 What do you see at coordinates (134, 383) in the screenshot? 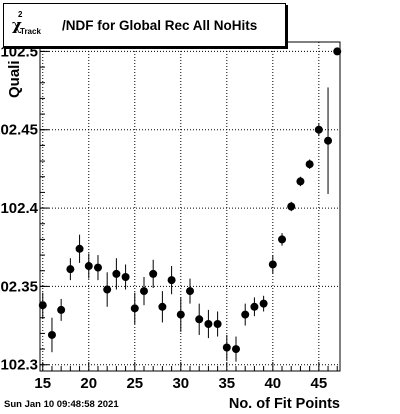
I see `x-tick-label: 25` at bounding box center [134, 383].